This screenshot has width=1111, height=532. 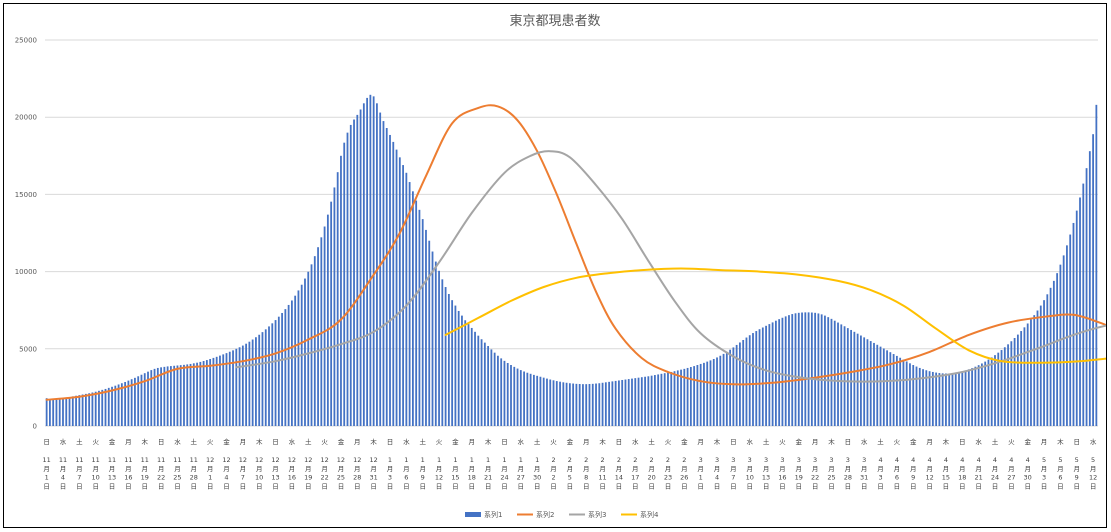 What do you see at coordinates (177, 473) in the screenshot?
I see `x-tick-date: 11 月 25 日` at bounding box center [177, 473].